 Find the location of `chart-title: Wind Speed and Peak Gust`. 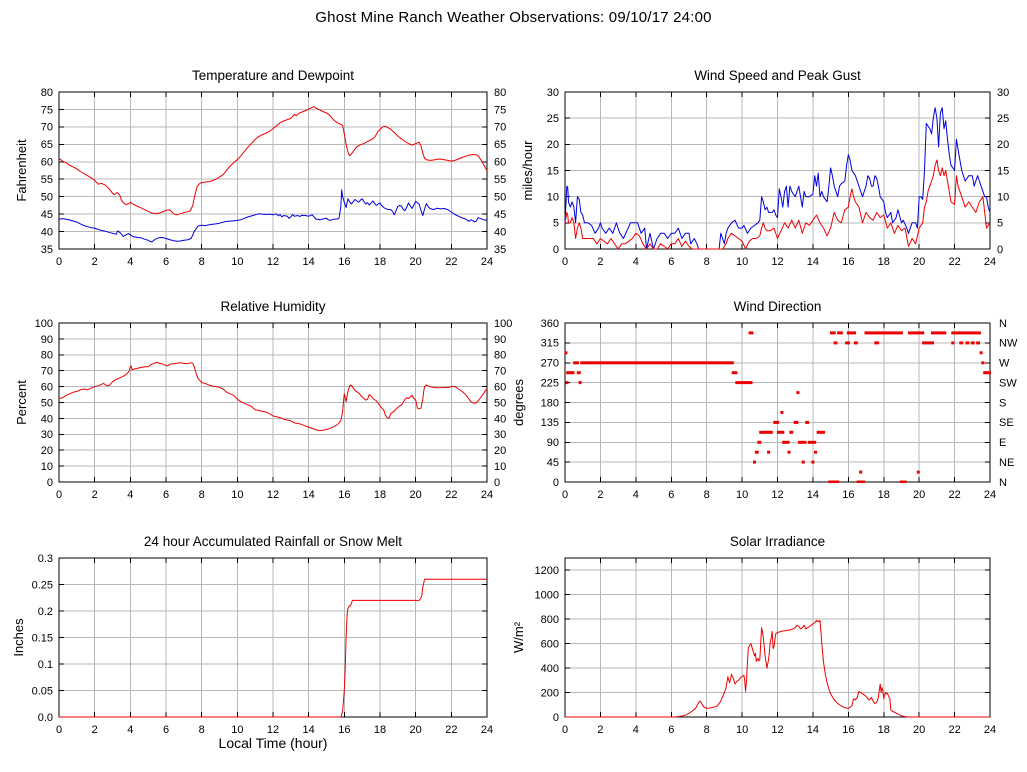

chart-title: Wind Speed and Peak Gust is located at coordinates (777, 75).